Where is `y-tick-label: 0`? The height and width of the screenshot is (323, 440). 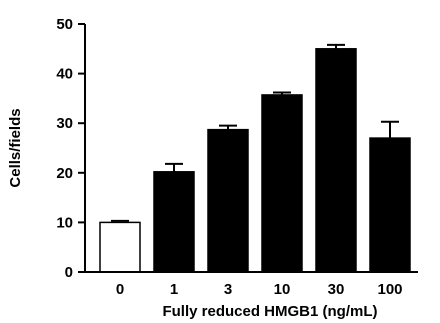 y-tick-label: 0 is located at coordinates (69, 272).